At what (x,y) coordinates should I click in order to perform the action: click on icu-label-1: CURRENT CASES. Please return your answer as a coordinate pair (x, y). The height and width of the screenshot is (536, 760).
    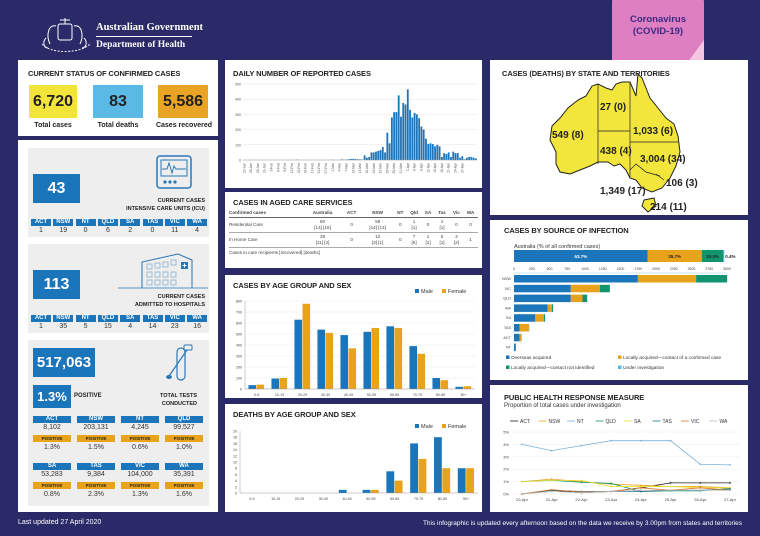
    Looking at the image, I should click on (181, 201).